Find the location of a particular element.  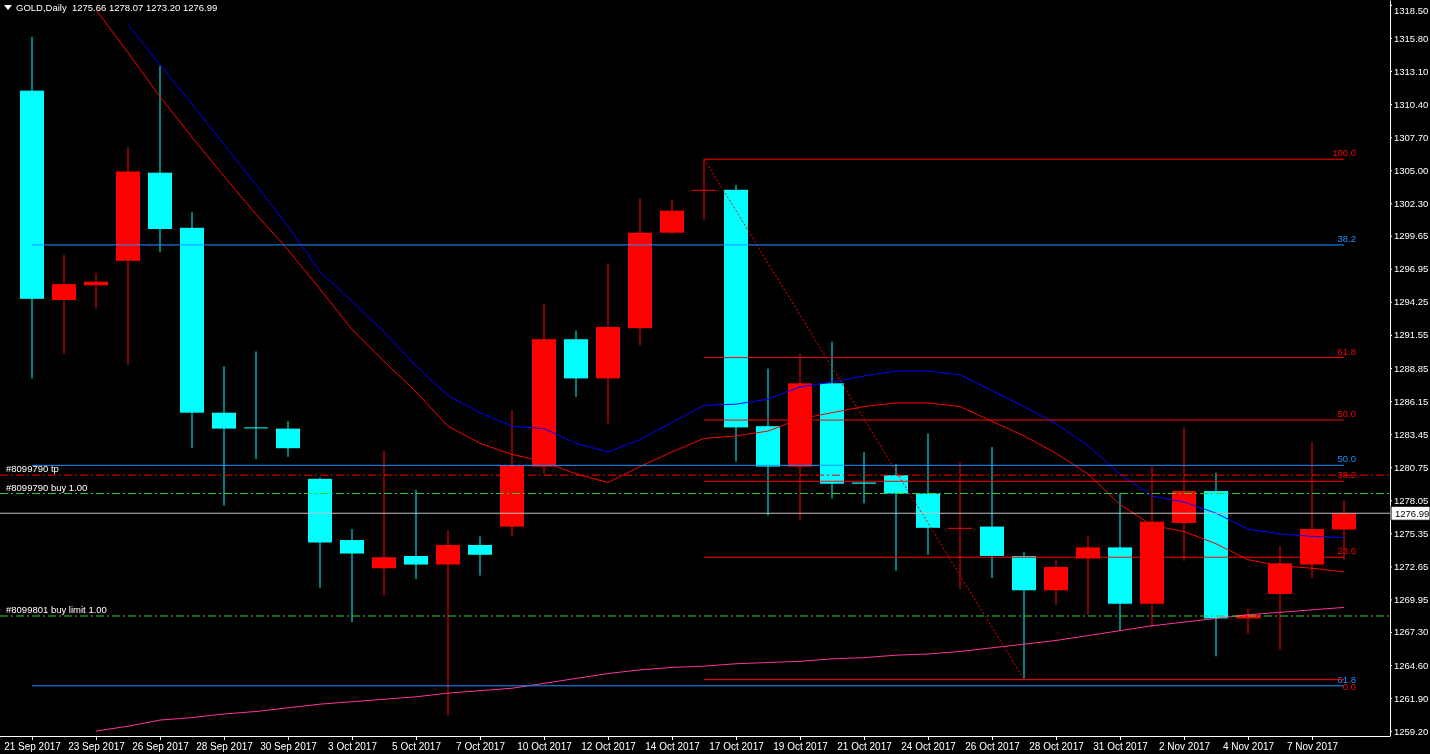

x-tick-label: 10 Oct 2017 is located at coordinates (545, 747).